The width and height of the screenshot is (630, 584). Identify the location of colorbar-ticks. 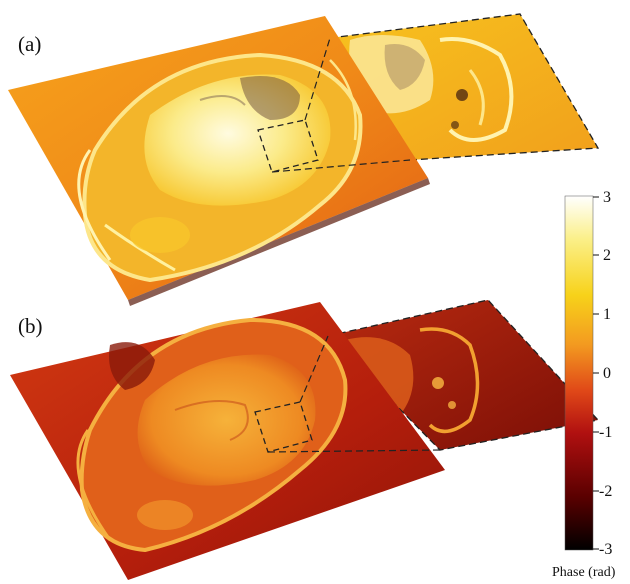
(596, 373).